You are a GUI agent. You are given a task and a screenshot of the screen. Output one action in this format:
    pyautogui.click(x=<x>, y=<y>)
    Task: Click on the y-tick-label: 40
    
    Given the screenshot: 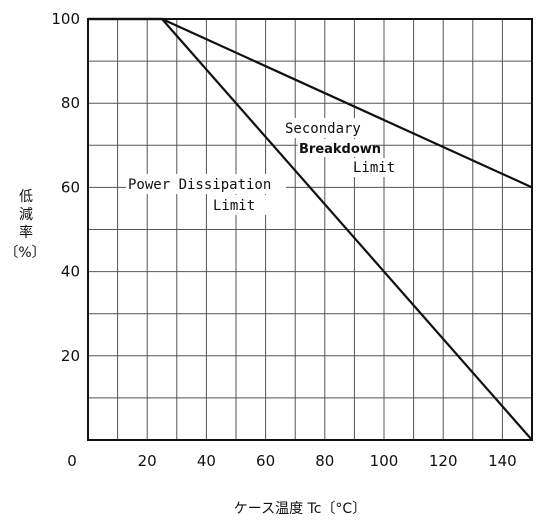 What is the action you would take?
    pyautogui.click(x=70, y=272)
    